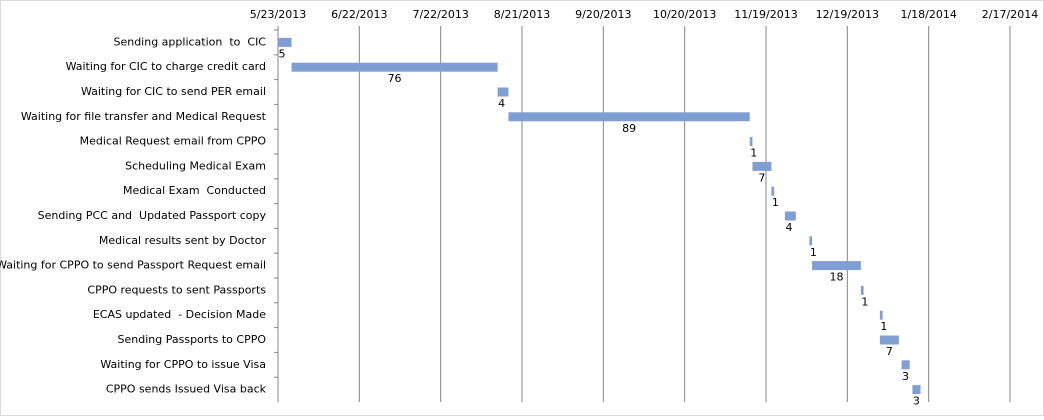 This screenshot has width=1044, height=420. Describe the element at coordinates (186, 389) in the screenshot. I see `y-tick-label: CPPO sends Issued Visa back` at that location.